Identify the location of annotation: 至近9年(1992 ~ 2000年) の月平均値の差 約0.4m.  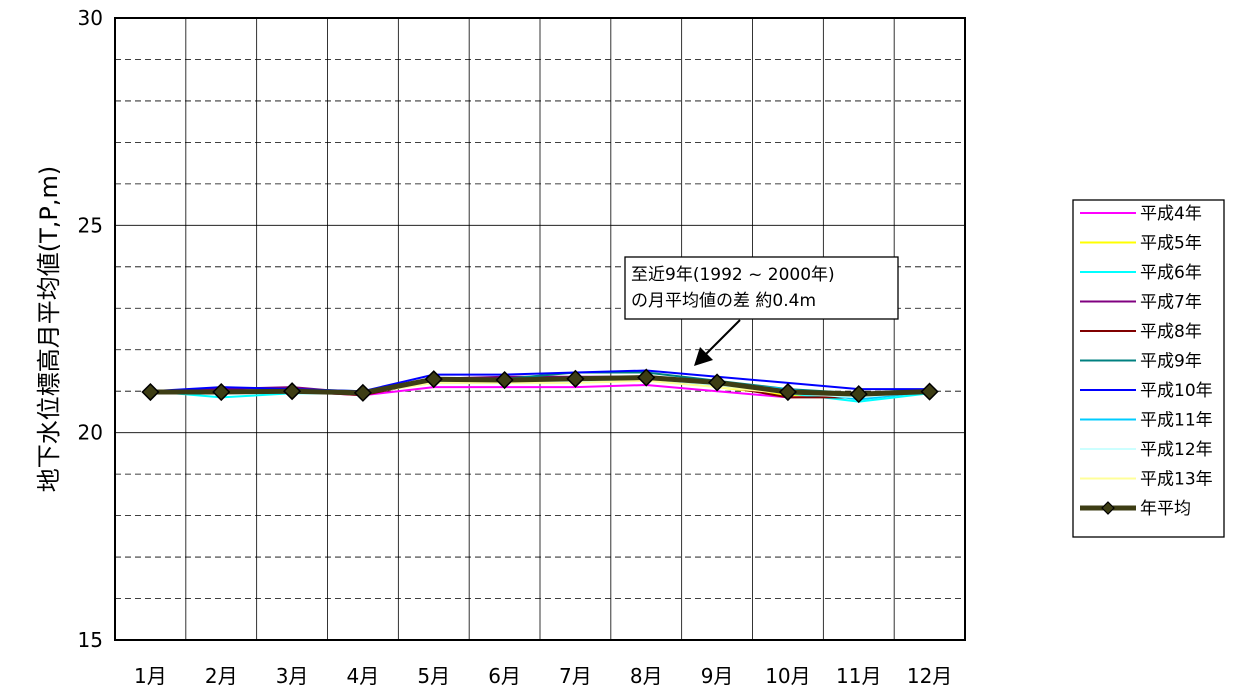
(761, 311).